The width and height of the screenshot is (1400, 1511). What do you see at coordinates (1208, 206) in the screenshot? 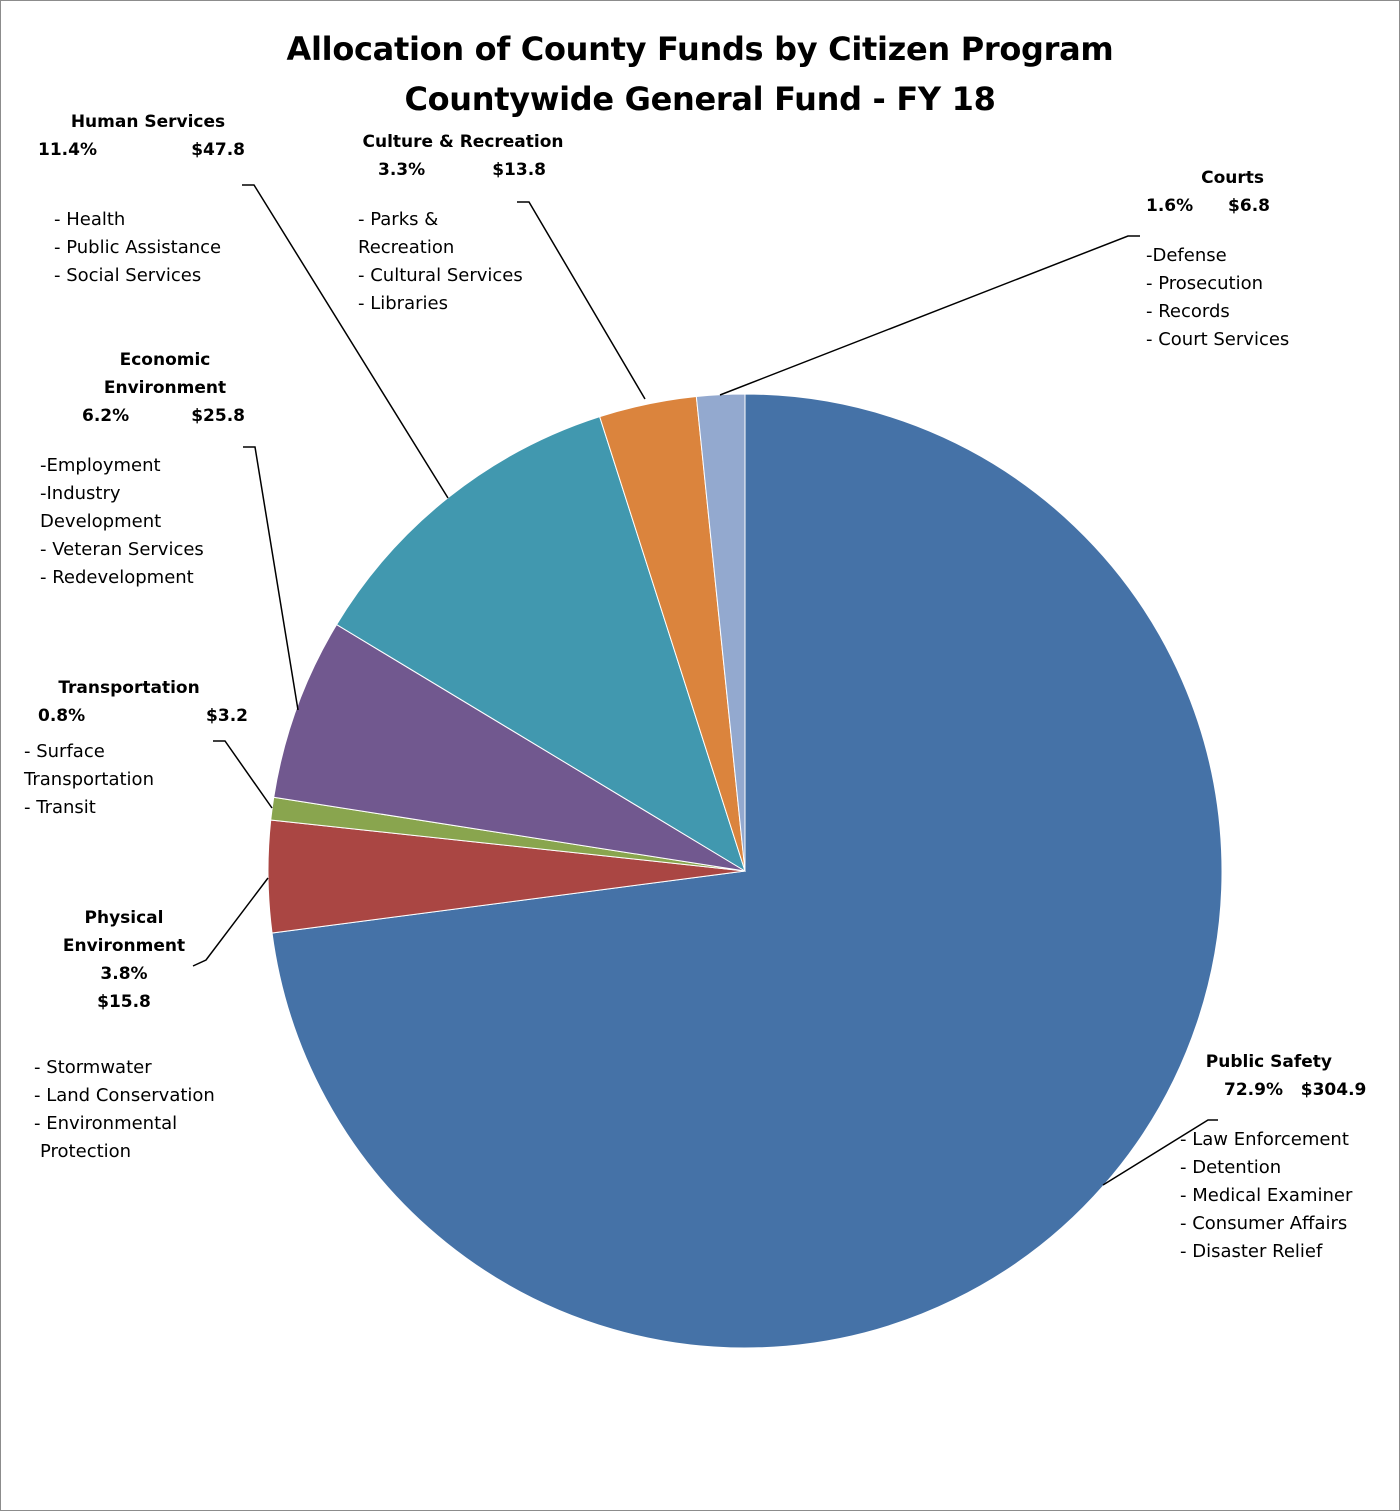
I see `slice-values: 1.6% $6.8` at bounding box center [1208, 206].